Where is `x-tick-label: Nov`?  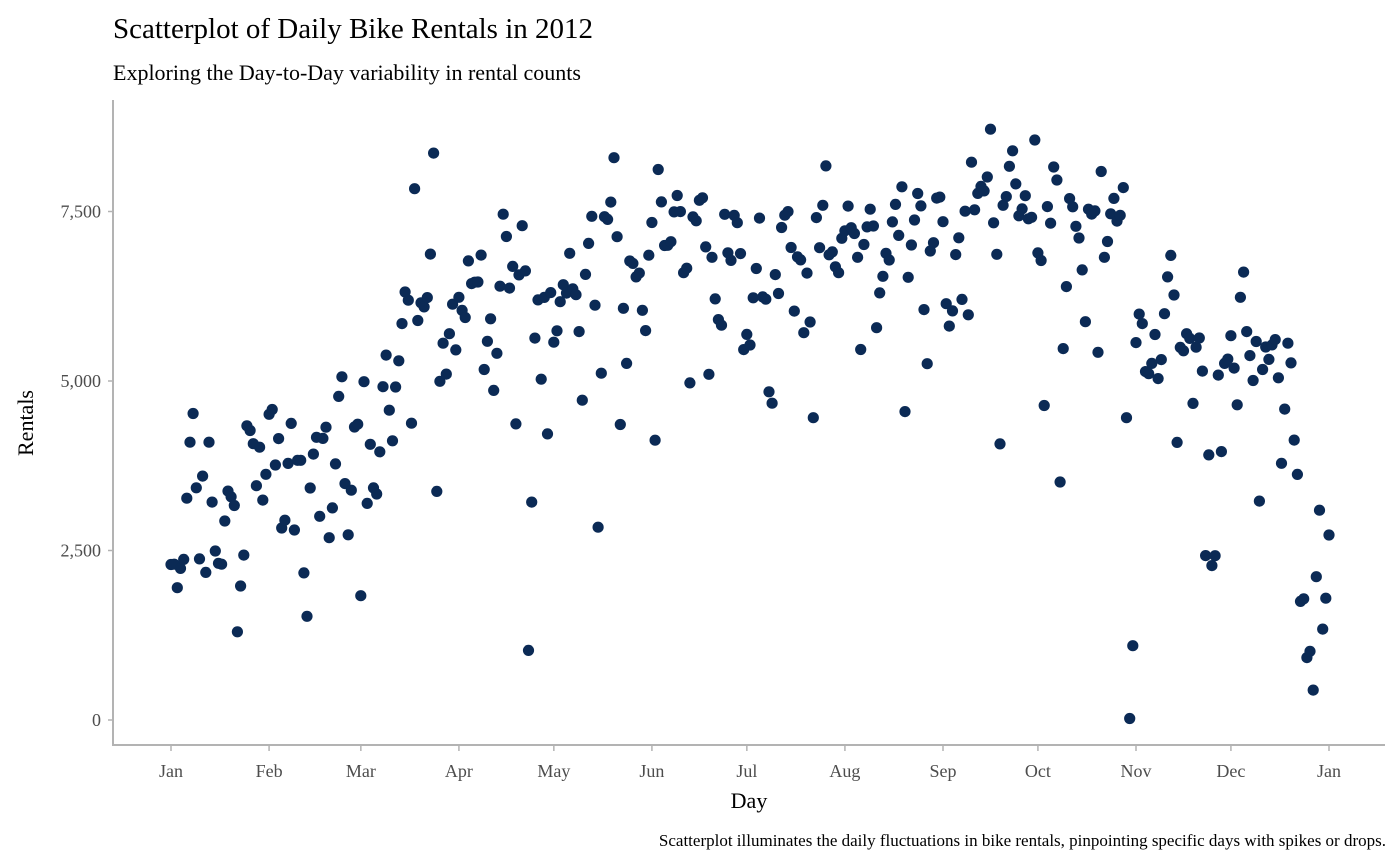
x-tick-label: Nov is located at coordinates (1136, 771).